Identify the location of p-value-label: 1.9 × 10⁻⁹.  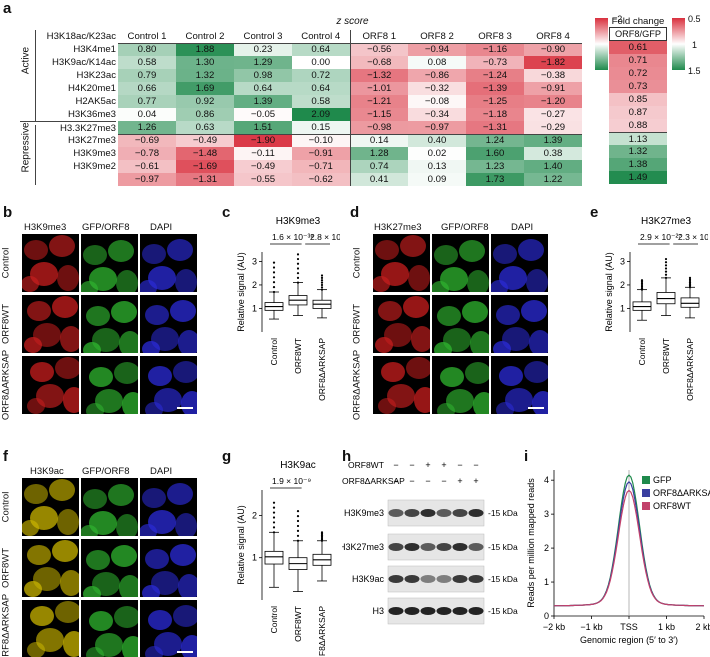
(291, 481).